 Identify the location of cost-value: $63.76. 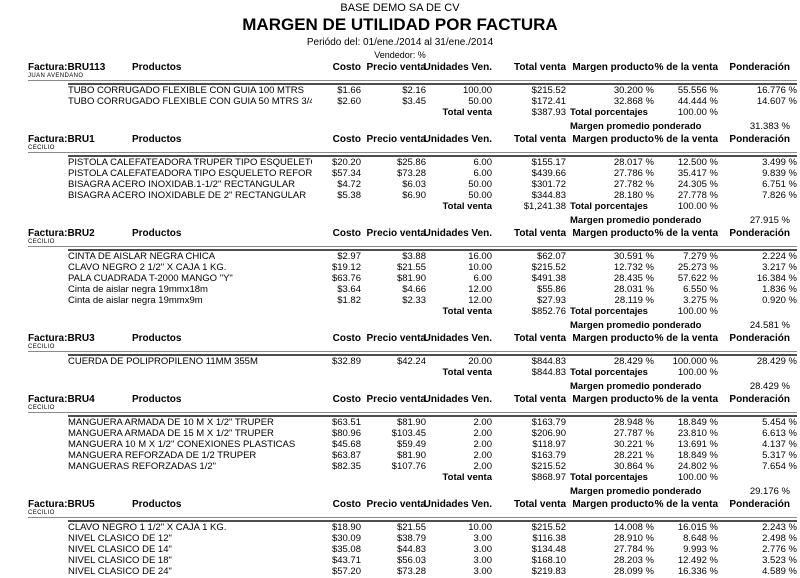
(346, 278).